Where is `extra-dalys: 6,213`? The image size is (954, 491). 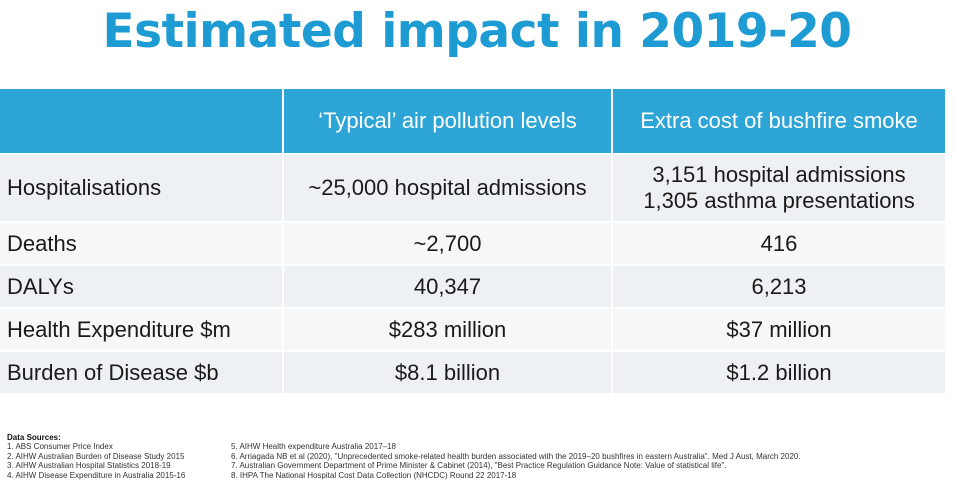 extra-dalys: 6,213 is located at coordinates (779, 287).